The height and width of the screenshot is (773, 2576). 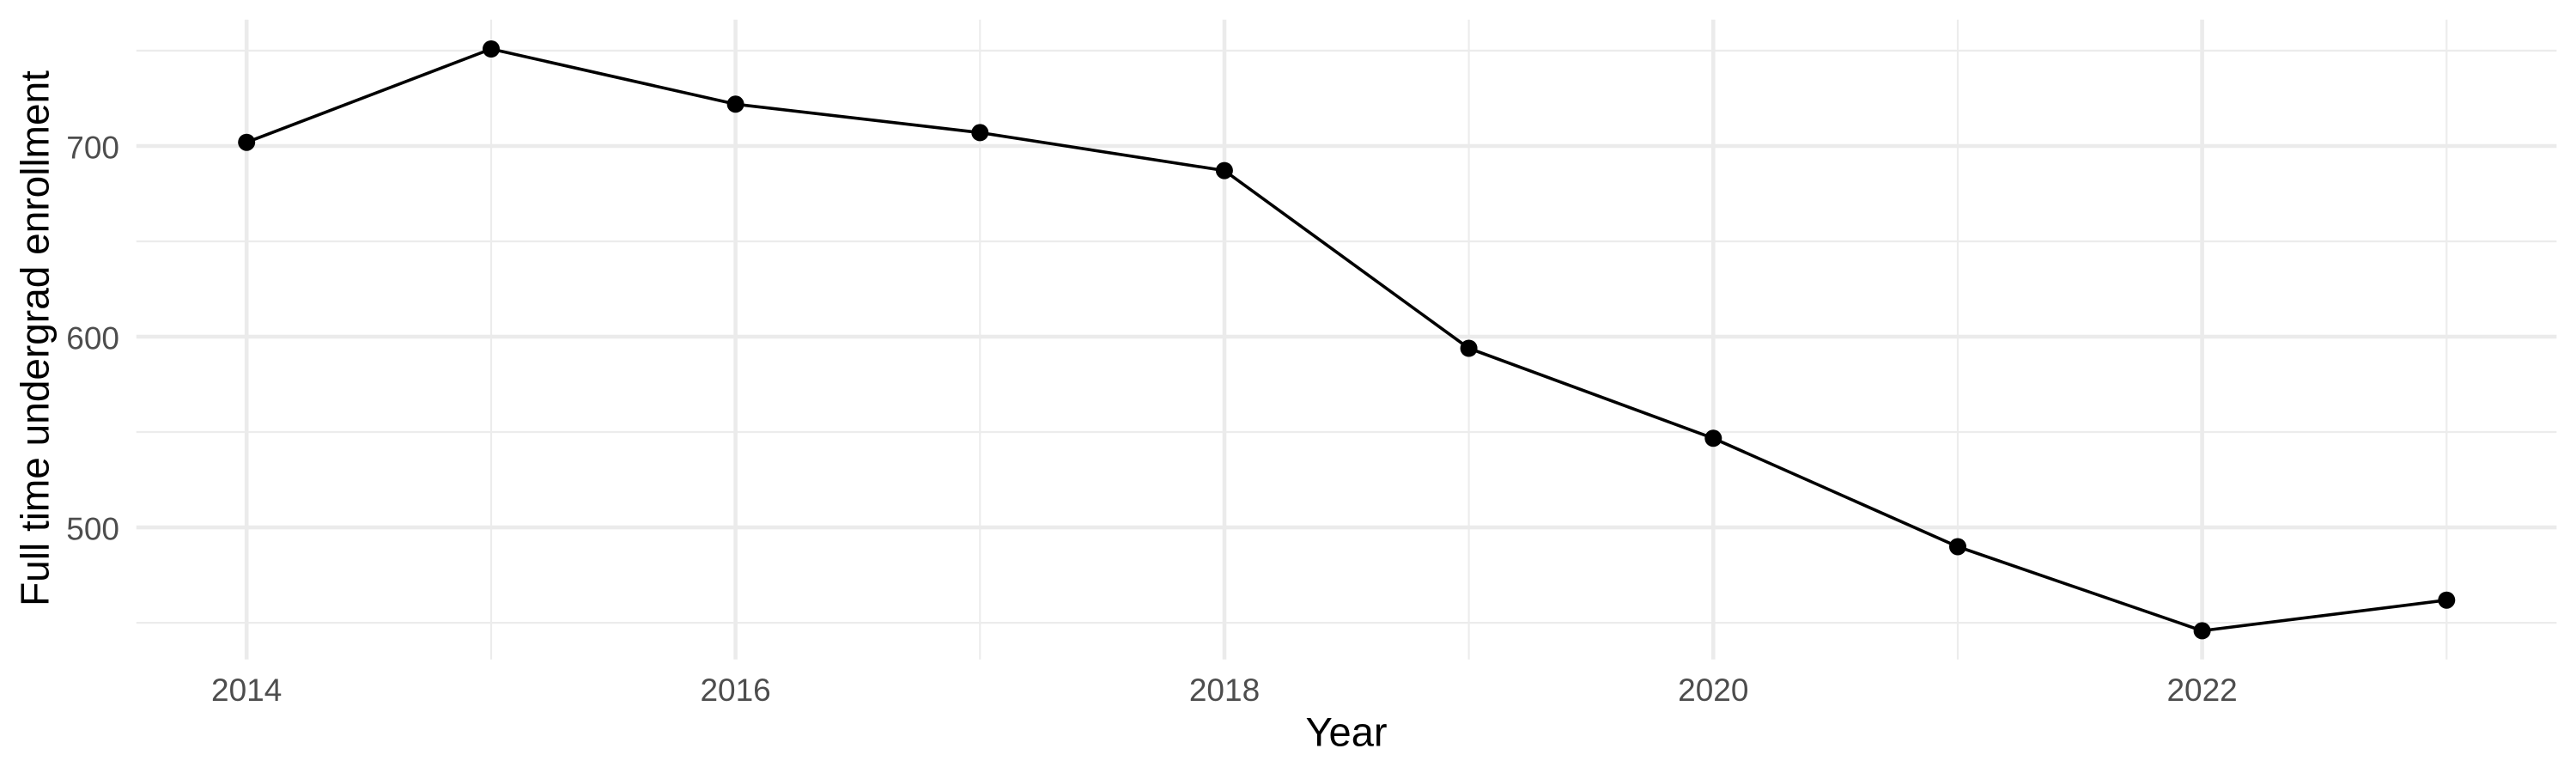 What do you see at coordinates (93, 529) in the screenshot?
I see `svg-text: 500` at bounding box center [93, 529].